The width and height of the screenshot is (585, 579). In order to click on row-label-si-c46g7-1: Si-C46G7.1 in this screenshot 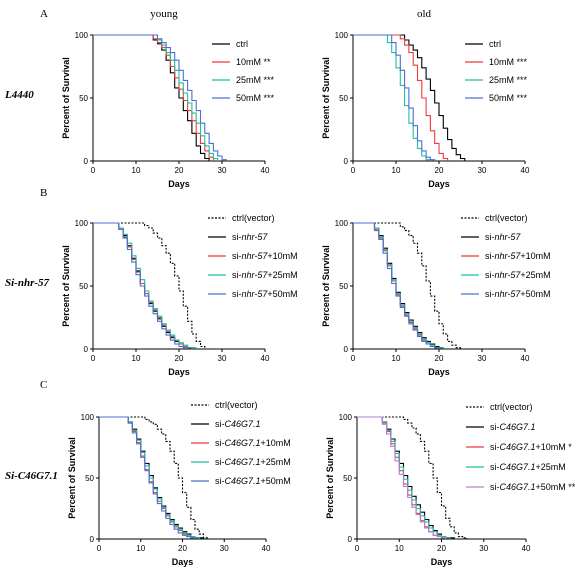, I will do `click(31, 476)`.